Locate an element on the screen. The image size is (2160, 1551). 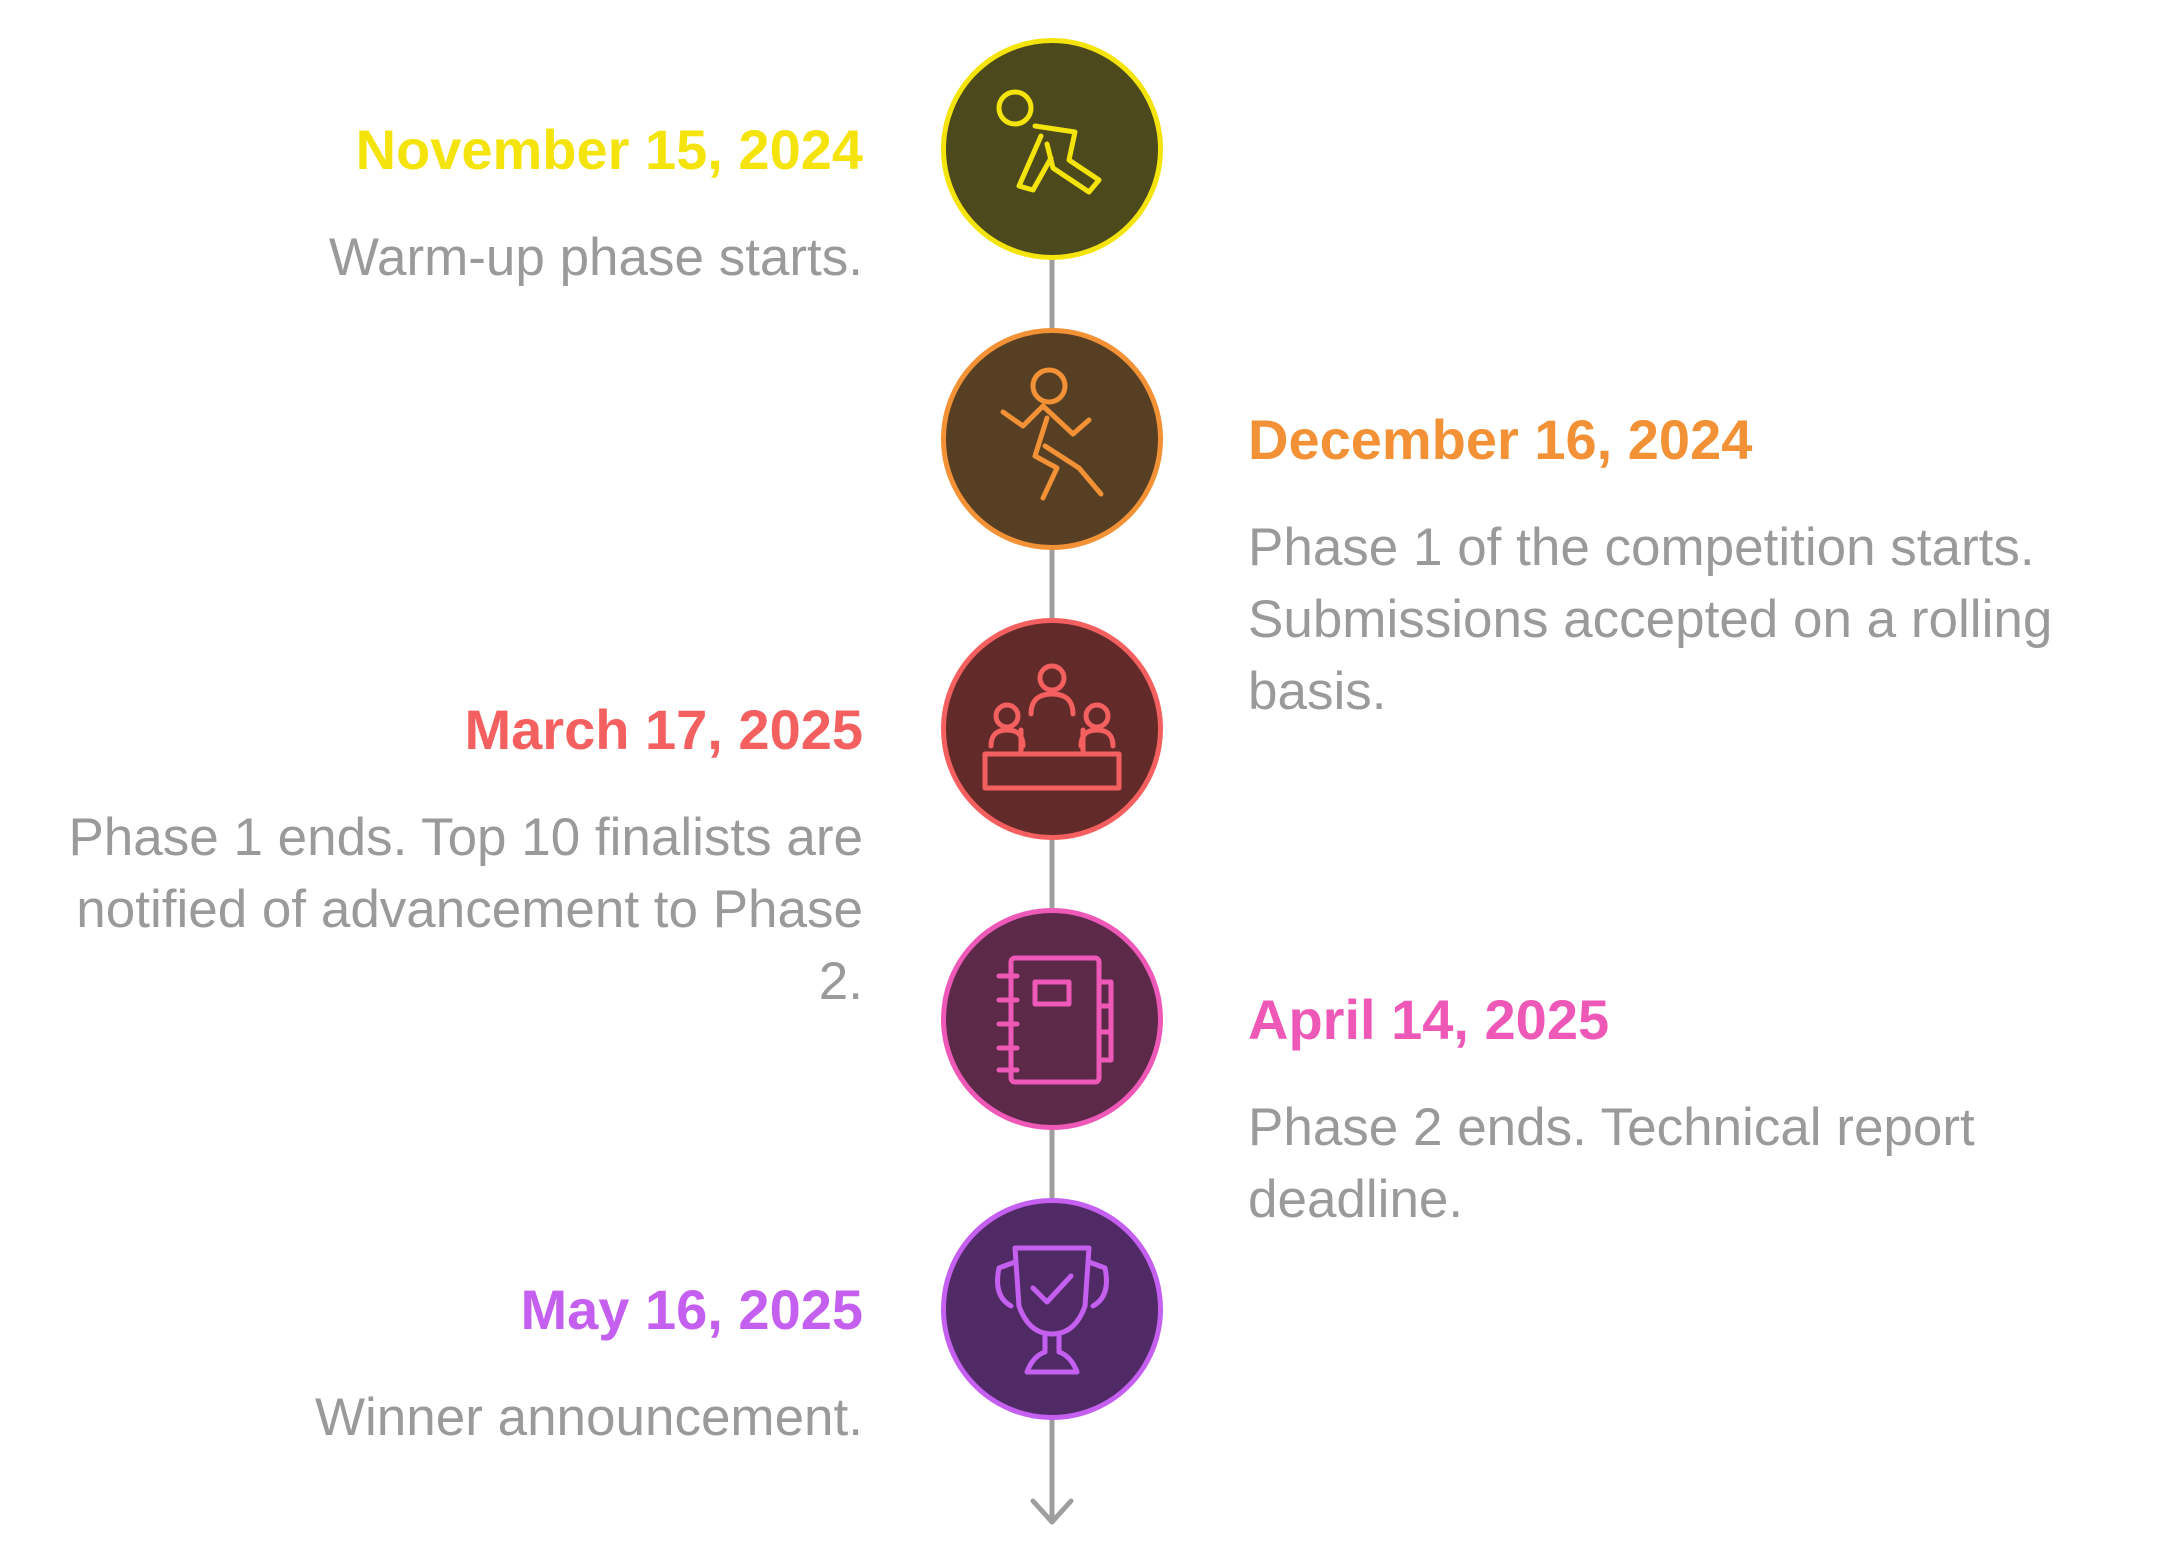
timeline-arrow-icon is located at coordinates (1052, 1511).